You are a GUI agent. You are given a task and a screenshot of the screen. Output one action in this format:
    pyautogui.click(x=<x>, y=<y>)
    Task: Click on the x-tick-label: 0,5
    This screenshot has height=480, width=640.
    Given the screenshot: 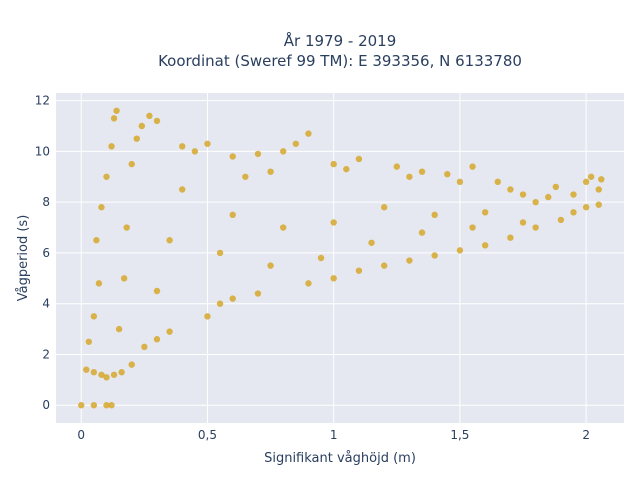 What is the action you would take?
    pyautogui.click(x=207, y=435)
    